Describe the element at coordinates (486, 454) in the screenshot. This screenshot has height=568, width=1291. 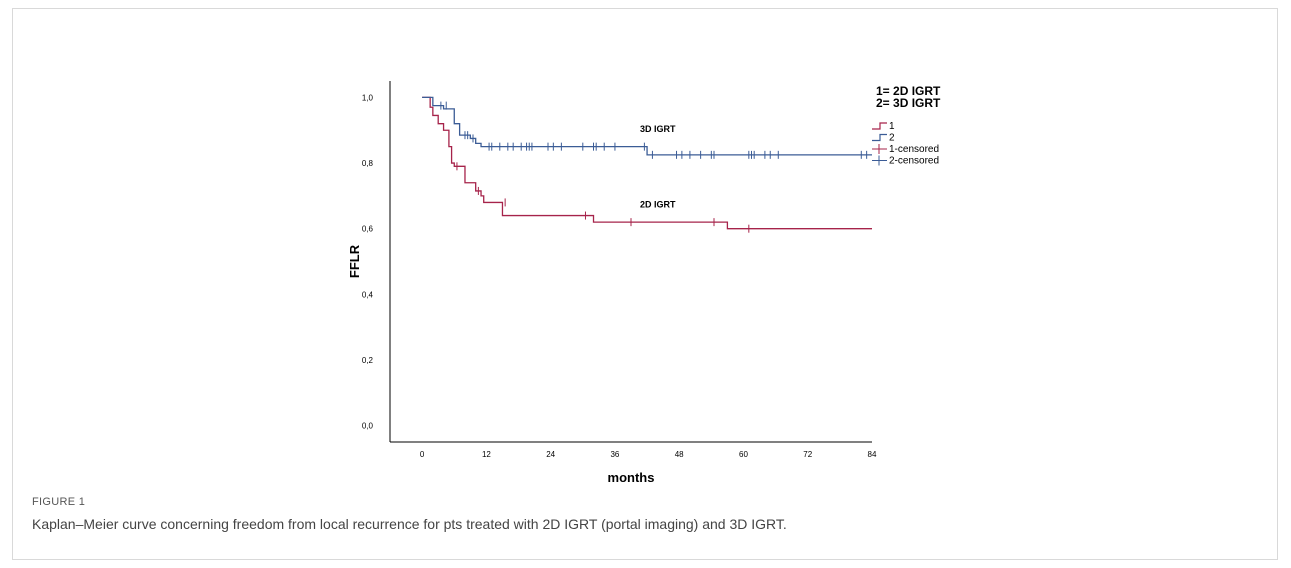
I see `x-tick-label: 12` at that location.